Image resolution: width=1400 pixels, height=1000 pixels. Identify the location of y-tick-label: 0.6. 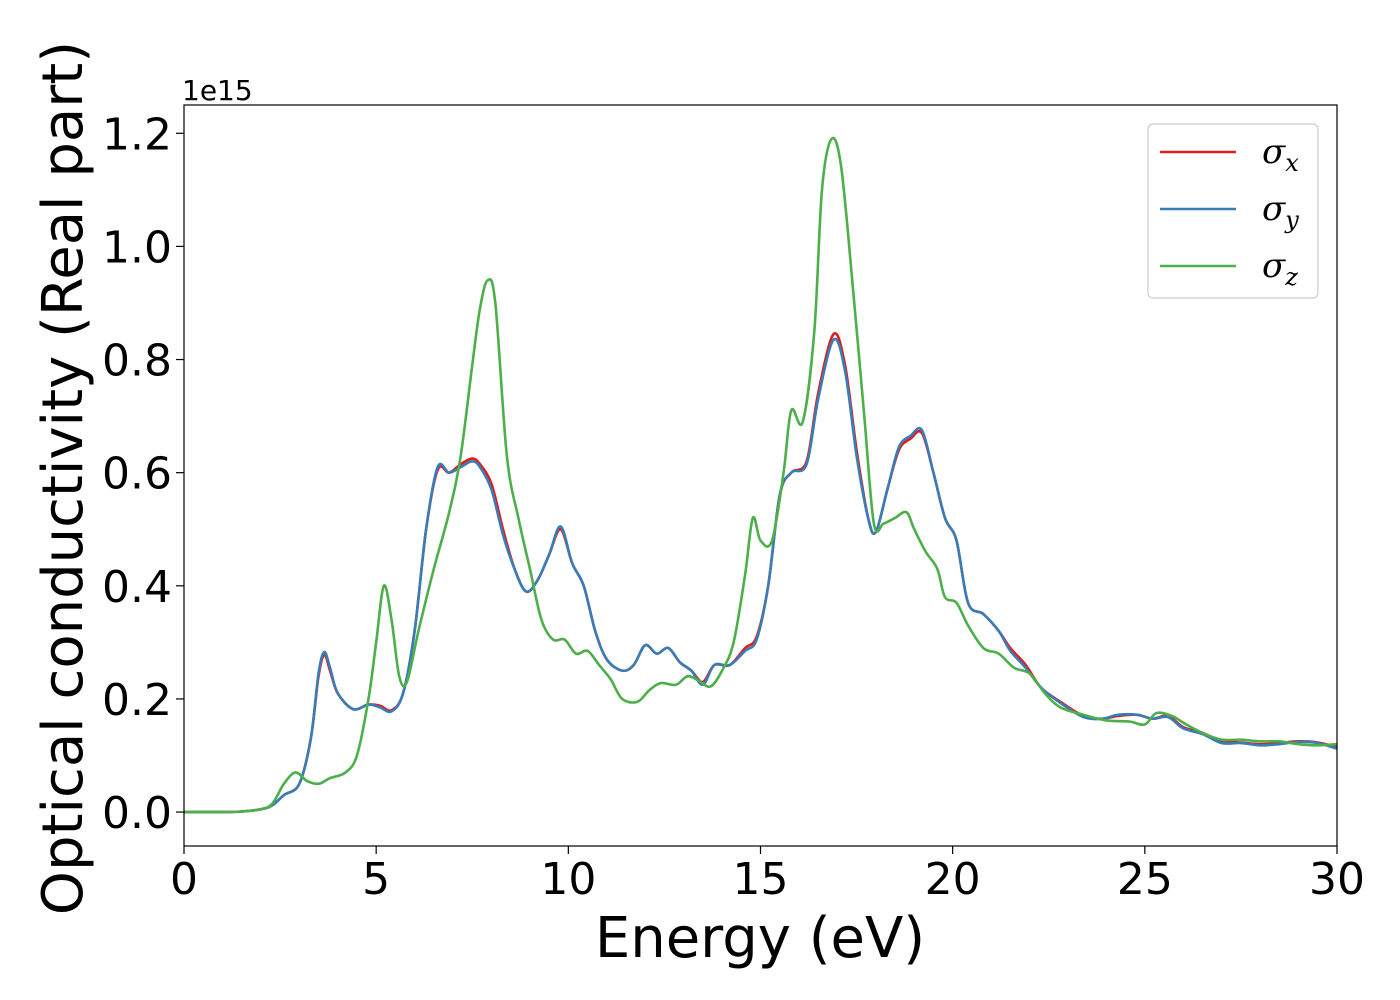
(137, 474).